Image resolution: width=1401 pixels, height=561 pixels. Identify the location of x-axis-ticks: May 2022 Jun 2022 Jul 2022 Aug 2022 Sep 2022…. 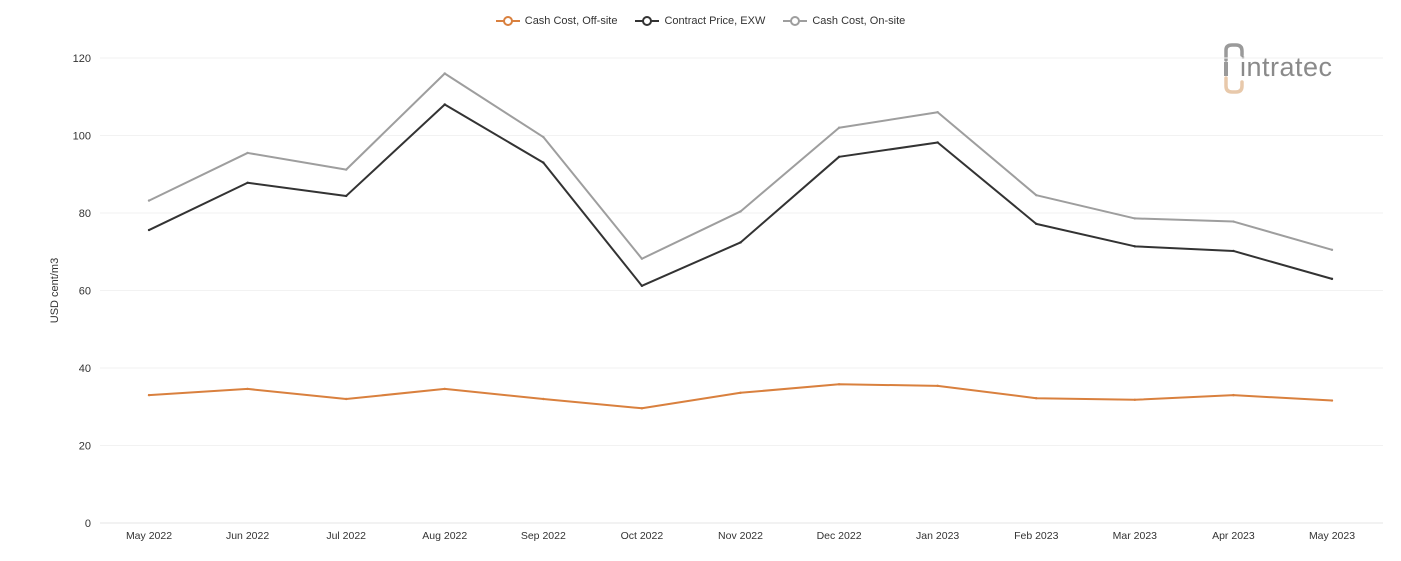
(740, 536).